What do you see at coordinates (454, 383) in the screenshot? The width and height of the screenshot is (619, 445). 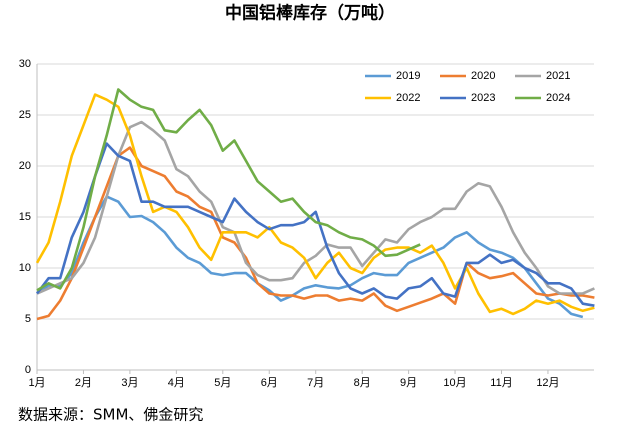 I see `x-tick-label: 10月` at bounding box center [454, 383].